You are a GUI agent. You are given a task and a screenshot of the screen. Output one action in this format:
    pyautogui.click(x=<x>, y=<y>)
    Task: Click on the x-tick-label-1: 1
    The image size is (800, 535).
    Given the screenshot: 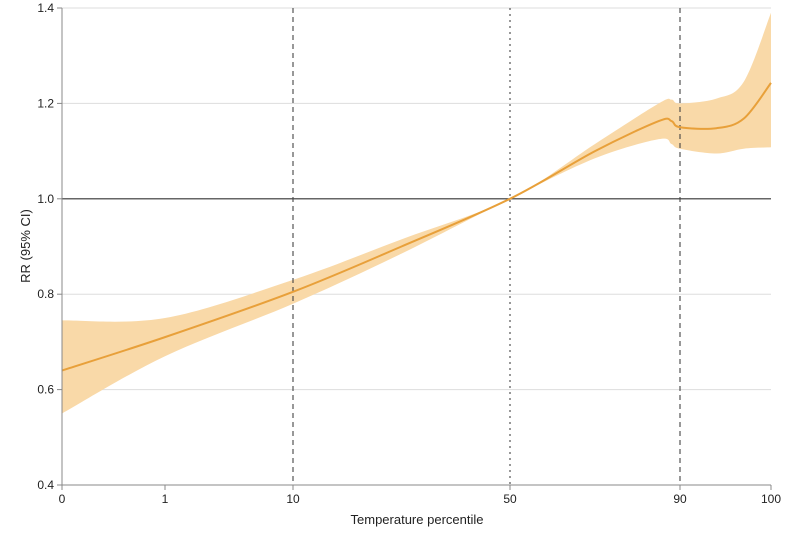 What is the action you would take?
    pyautogui.click(x=165, y=499)
    